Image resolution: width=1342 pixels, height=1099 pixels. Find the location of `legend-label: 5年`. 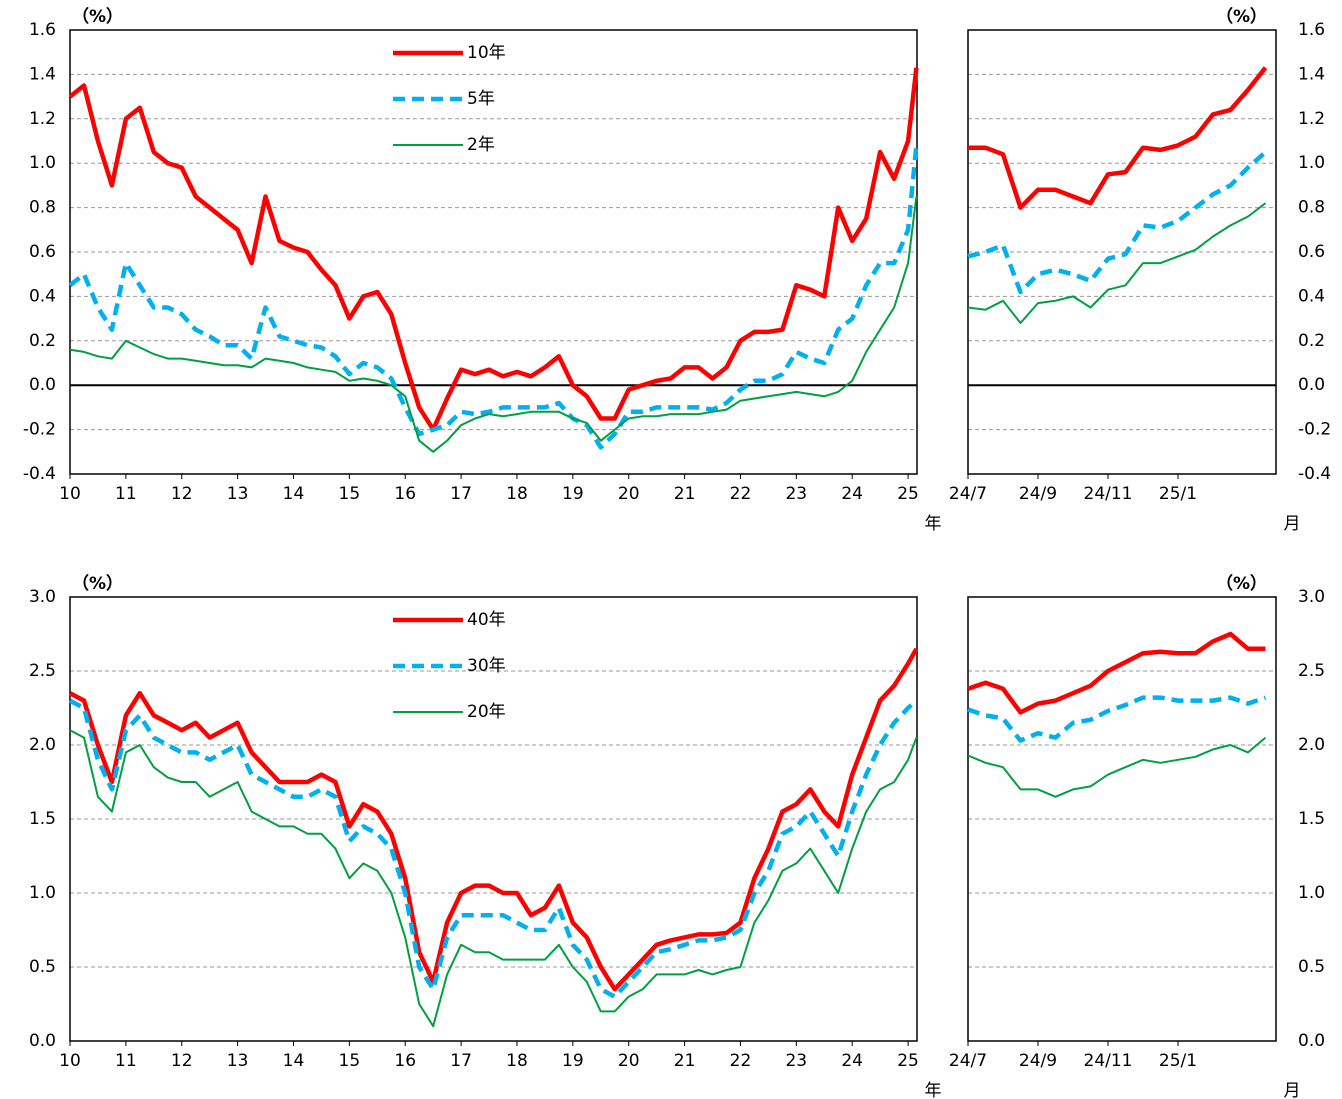

legend-label: 5年 is located at coordinates (481, 99).